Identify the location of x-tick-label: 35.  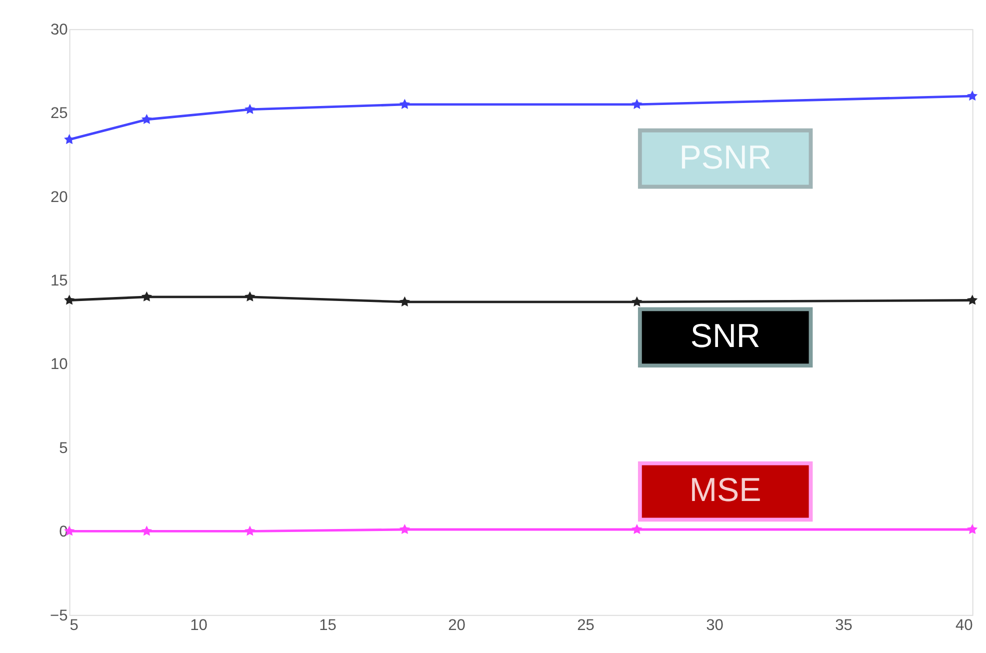
(844, 625).